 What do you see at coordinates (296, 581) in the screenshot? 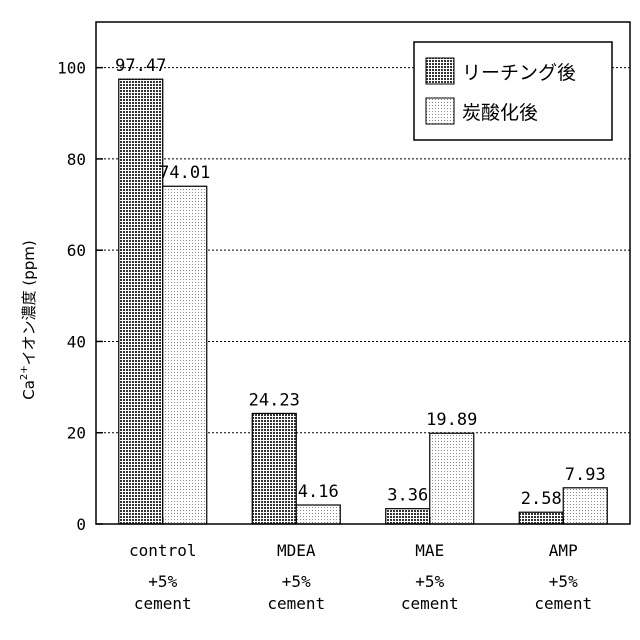
I see `x-category-sublabel-mdea-1: +5%` at bounding box center [296, 581].